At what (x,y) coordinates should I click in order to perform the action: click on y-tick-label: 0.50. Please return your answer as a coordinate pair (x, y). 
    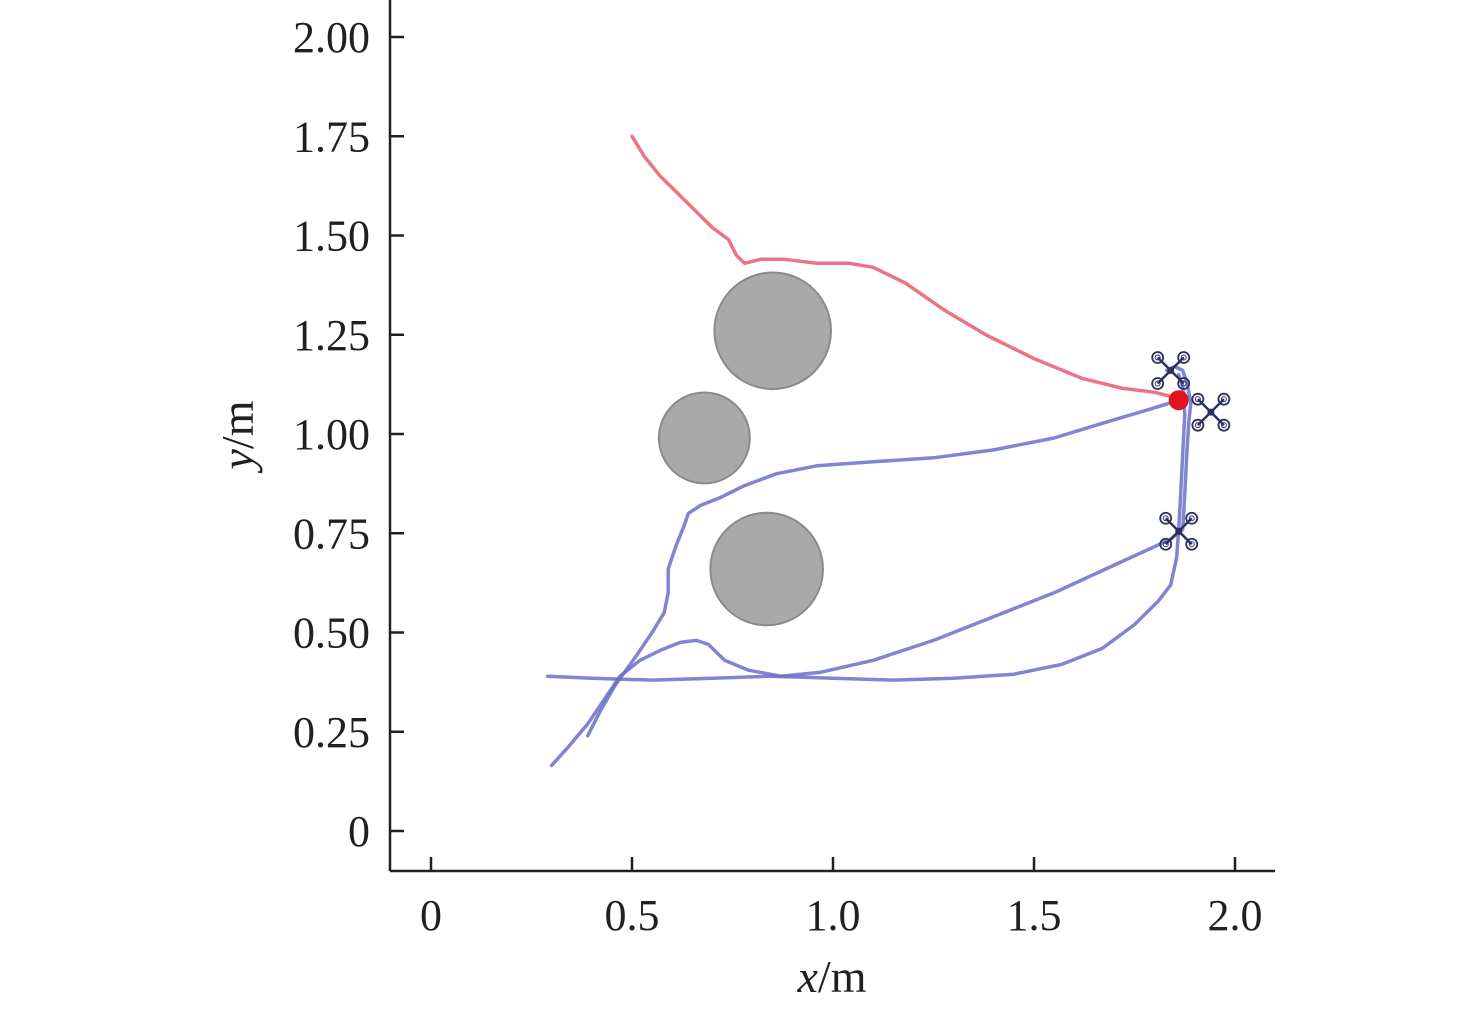
    Looking at the image, I should click on (331, 633).